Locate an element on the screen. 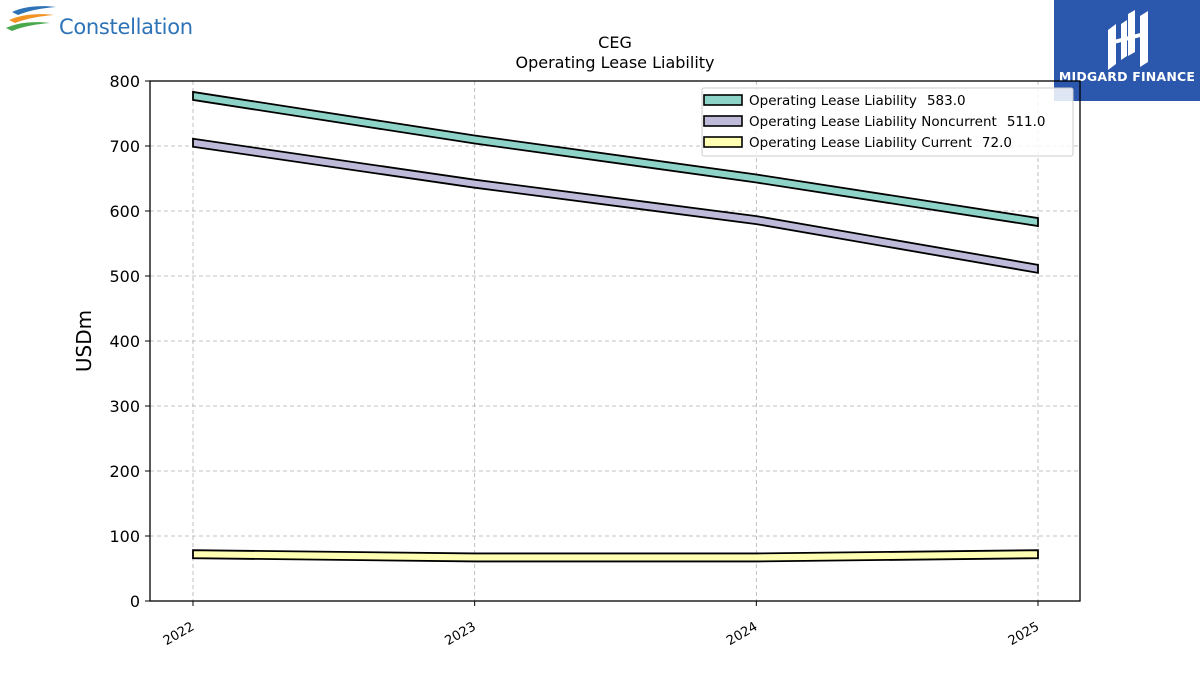 This screenshot has height=675, width=1200. constellation-logo: Constellation is located at coordinates (109, 24).